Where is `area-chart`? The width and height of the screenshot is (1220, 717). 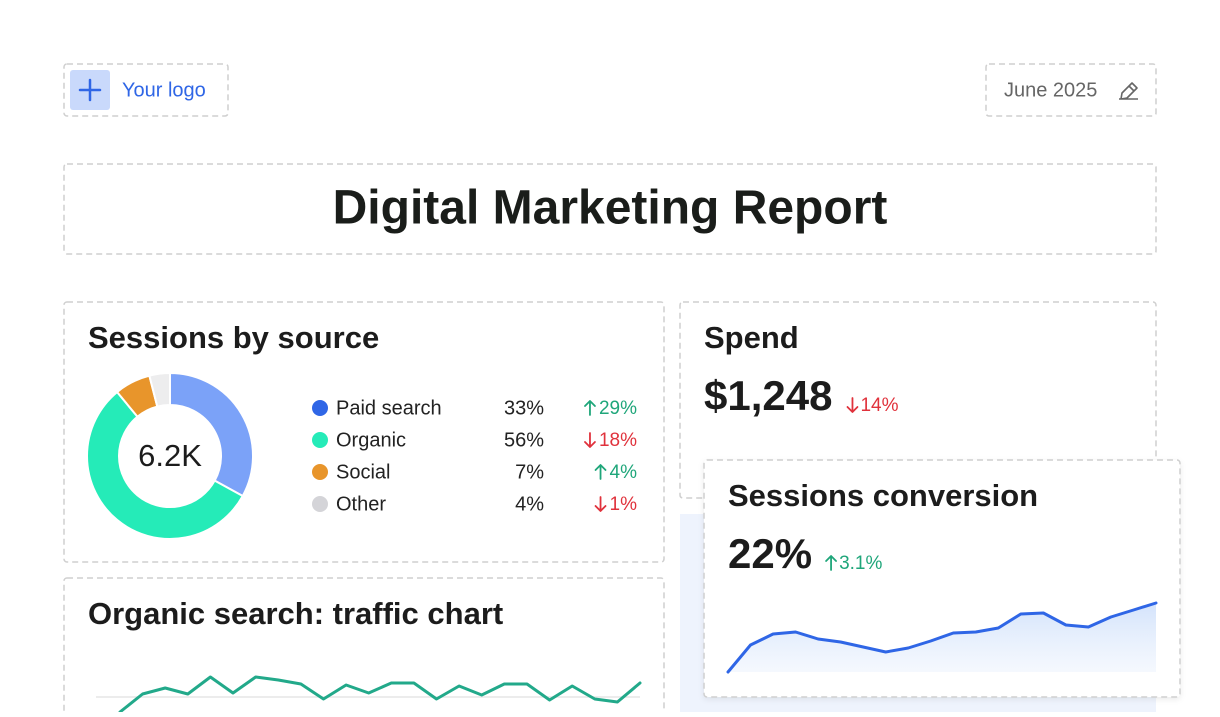 area-chart is located at coordinates (942, 637).